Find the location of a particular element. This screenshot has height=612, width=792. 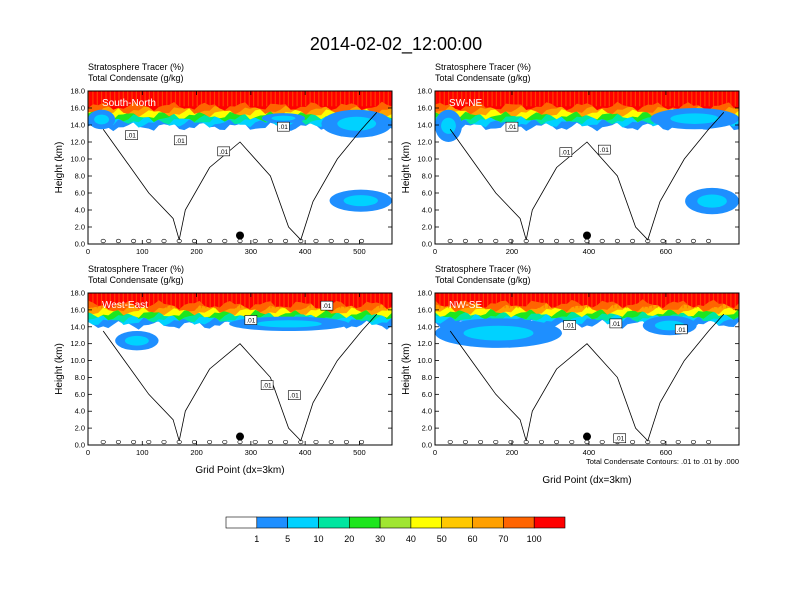

y-tick-label: 4.0 is located at coordinates (427, 411).